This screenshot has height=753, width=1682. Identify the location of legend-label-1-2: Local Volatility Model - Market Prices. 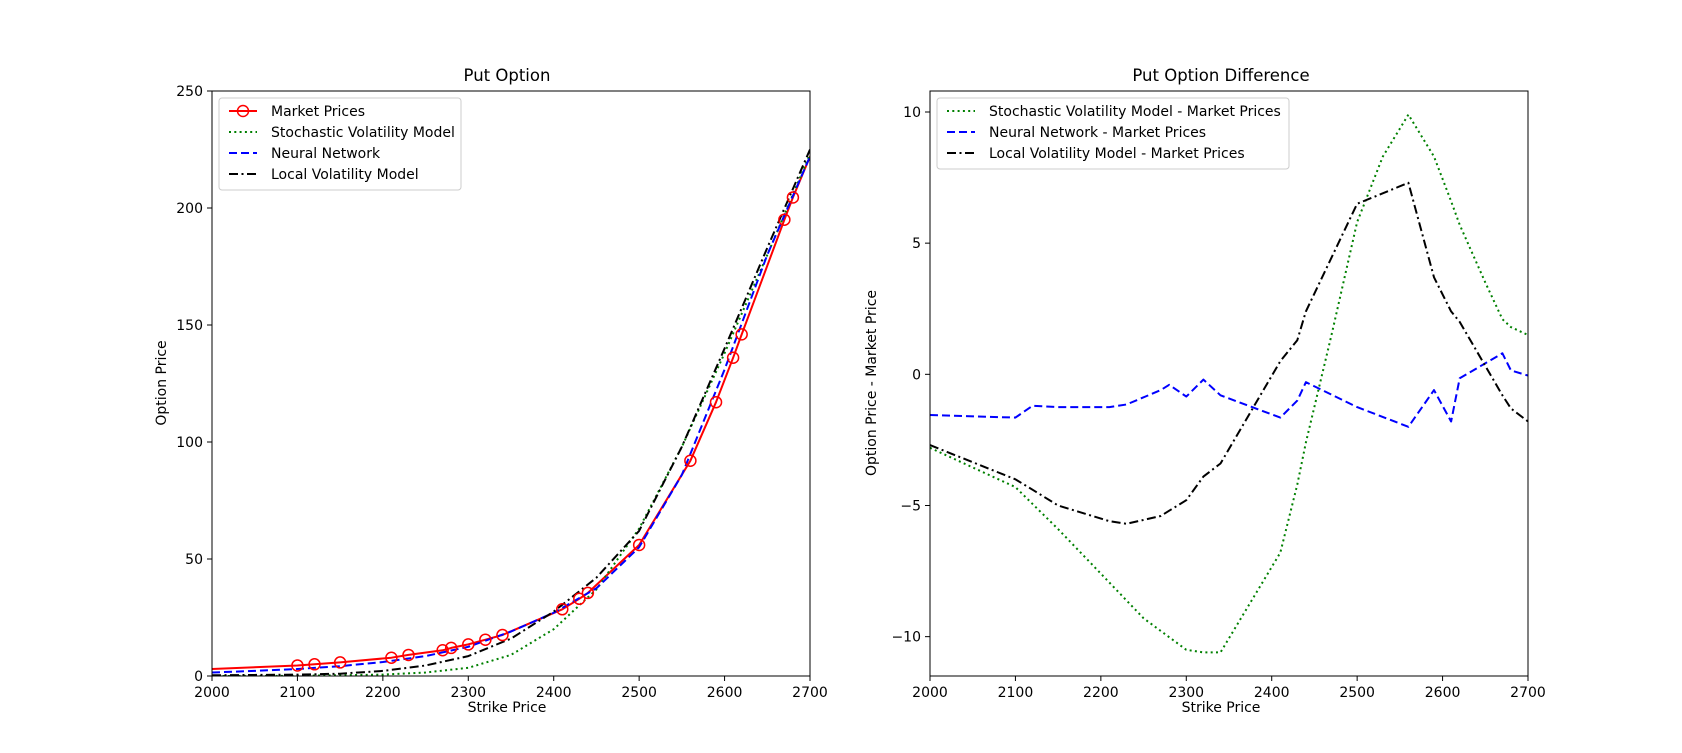
(1117, 154).